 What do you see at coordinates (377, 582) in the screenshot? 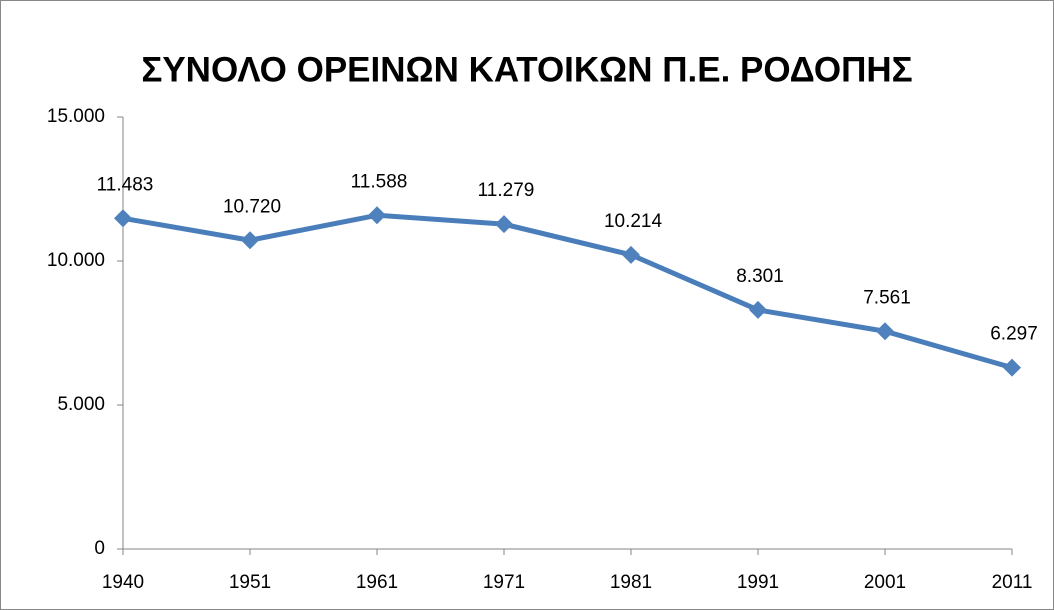
I see `x-tick-label: 1961` at bounding box center [377, 582].